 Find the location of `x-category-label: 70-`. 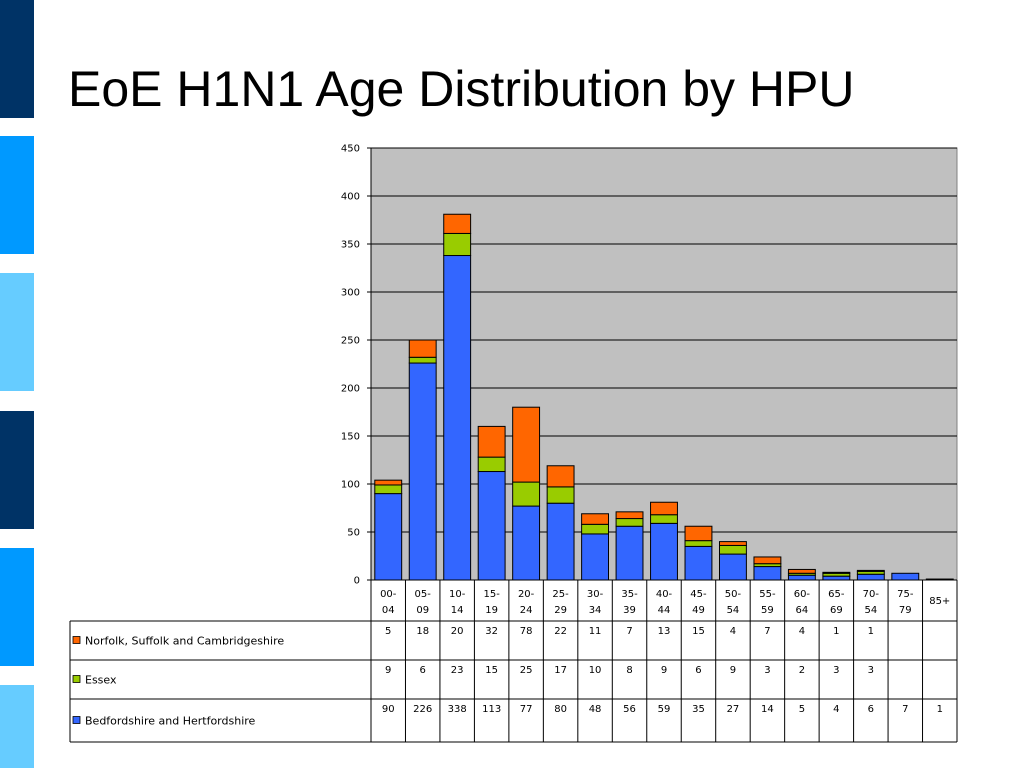

x-category-label: 70- is located at coordinates (871, 594).